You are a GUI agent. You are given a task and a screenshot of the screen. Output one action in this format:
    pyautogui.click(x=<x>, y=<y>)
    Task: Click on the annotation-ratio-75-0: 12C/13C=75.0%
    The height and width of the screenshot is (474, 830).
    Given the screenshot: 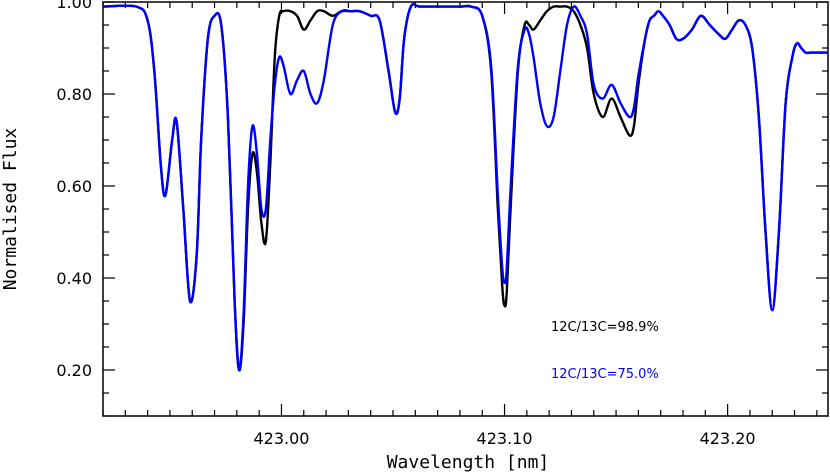 What is the action you would take?
    pyautogui.click(x=605, y=374)
    